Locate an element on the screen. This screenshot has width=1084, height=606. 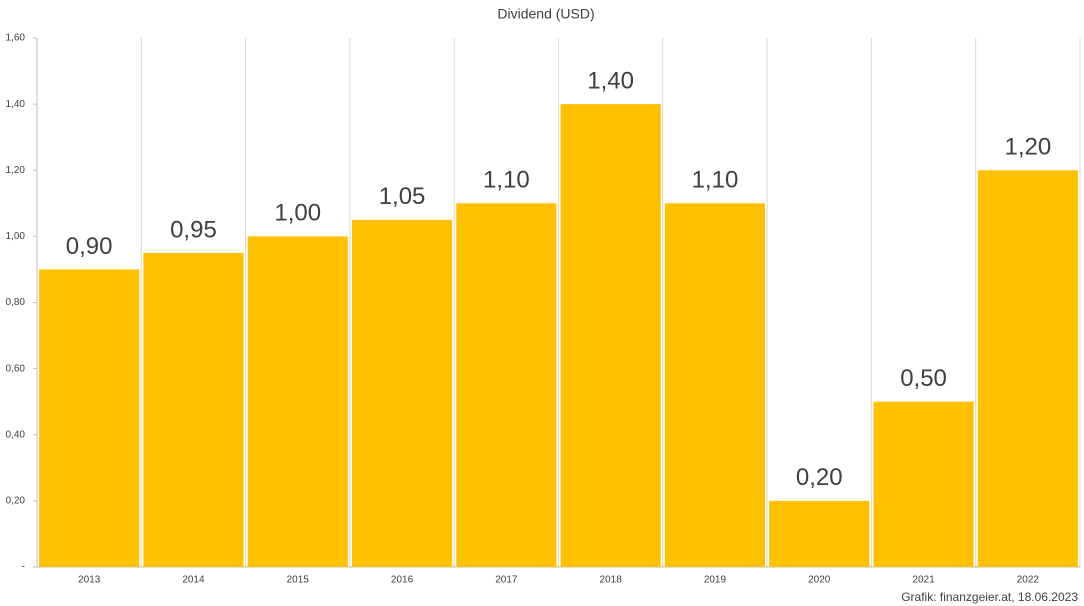
x-tick-label: 2016 is located at coordinates (402, 580).